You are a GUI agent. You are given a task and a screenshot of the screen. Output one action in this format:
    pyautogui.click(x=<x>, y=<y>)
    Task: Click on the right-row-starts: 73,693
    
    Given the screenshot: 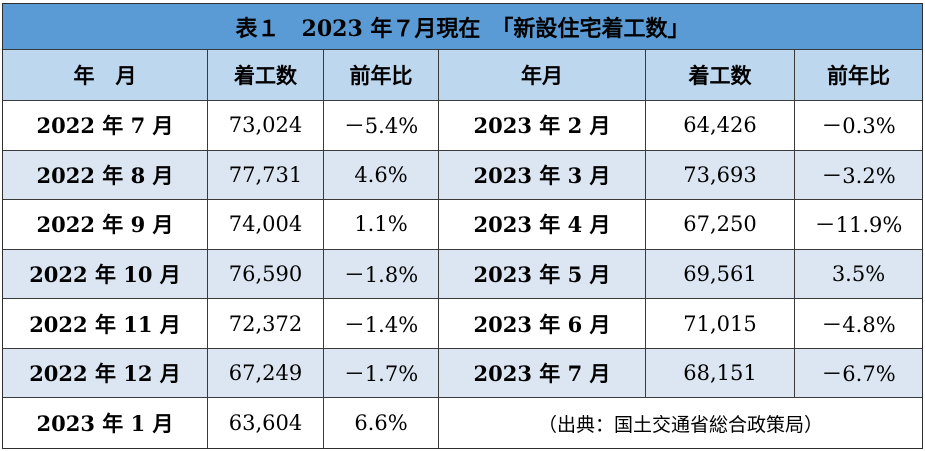 What is the action you would take?
    pyautogui.click(x=720, y=175)
    